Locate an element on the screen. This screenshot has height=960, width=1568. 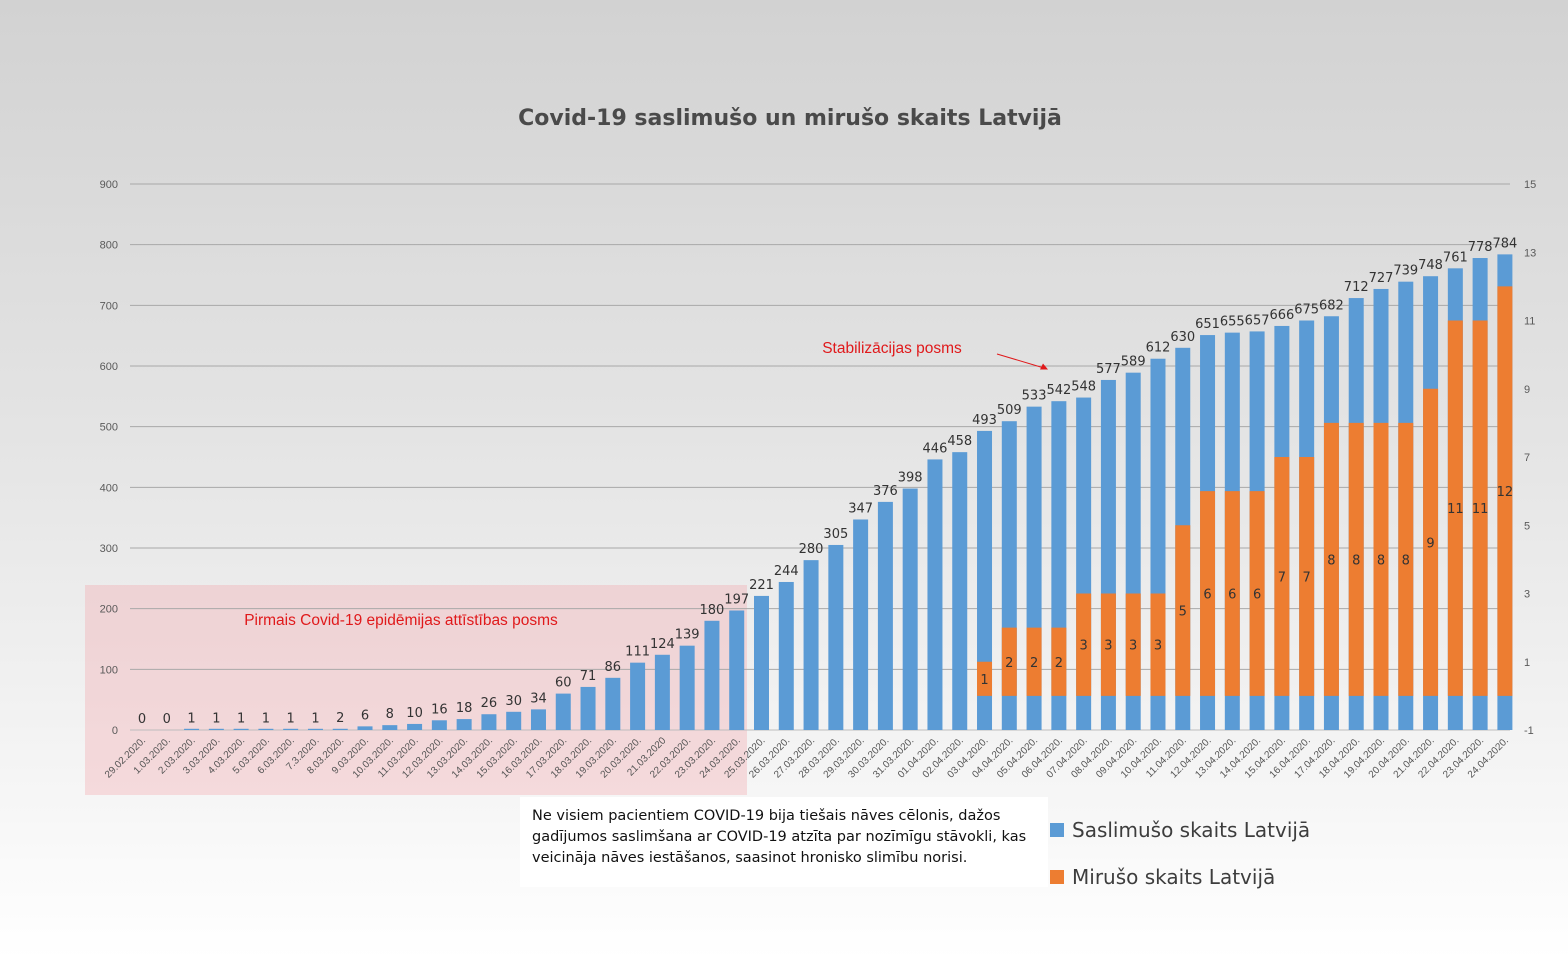
cases-value-label: 739 is located at coordinates (1405, 271).